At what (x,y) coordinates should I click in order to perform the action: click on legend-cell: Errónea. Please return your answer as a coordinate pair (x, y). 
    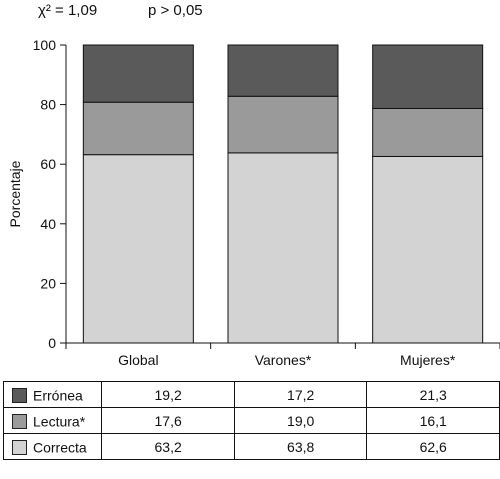
    Looking at the image, I should click on (52, 394).